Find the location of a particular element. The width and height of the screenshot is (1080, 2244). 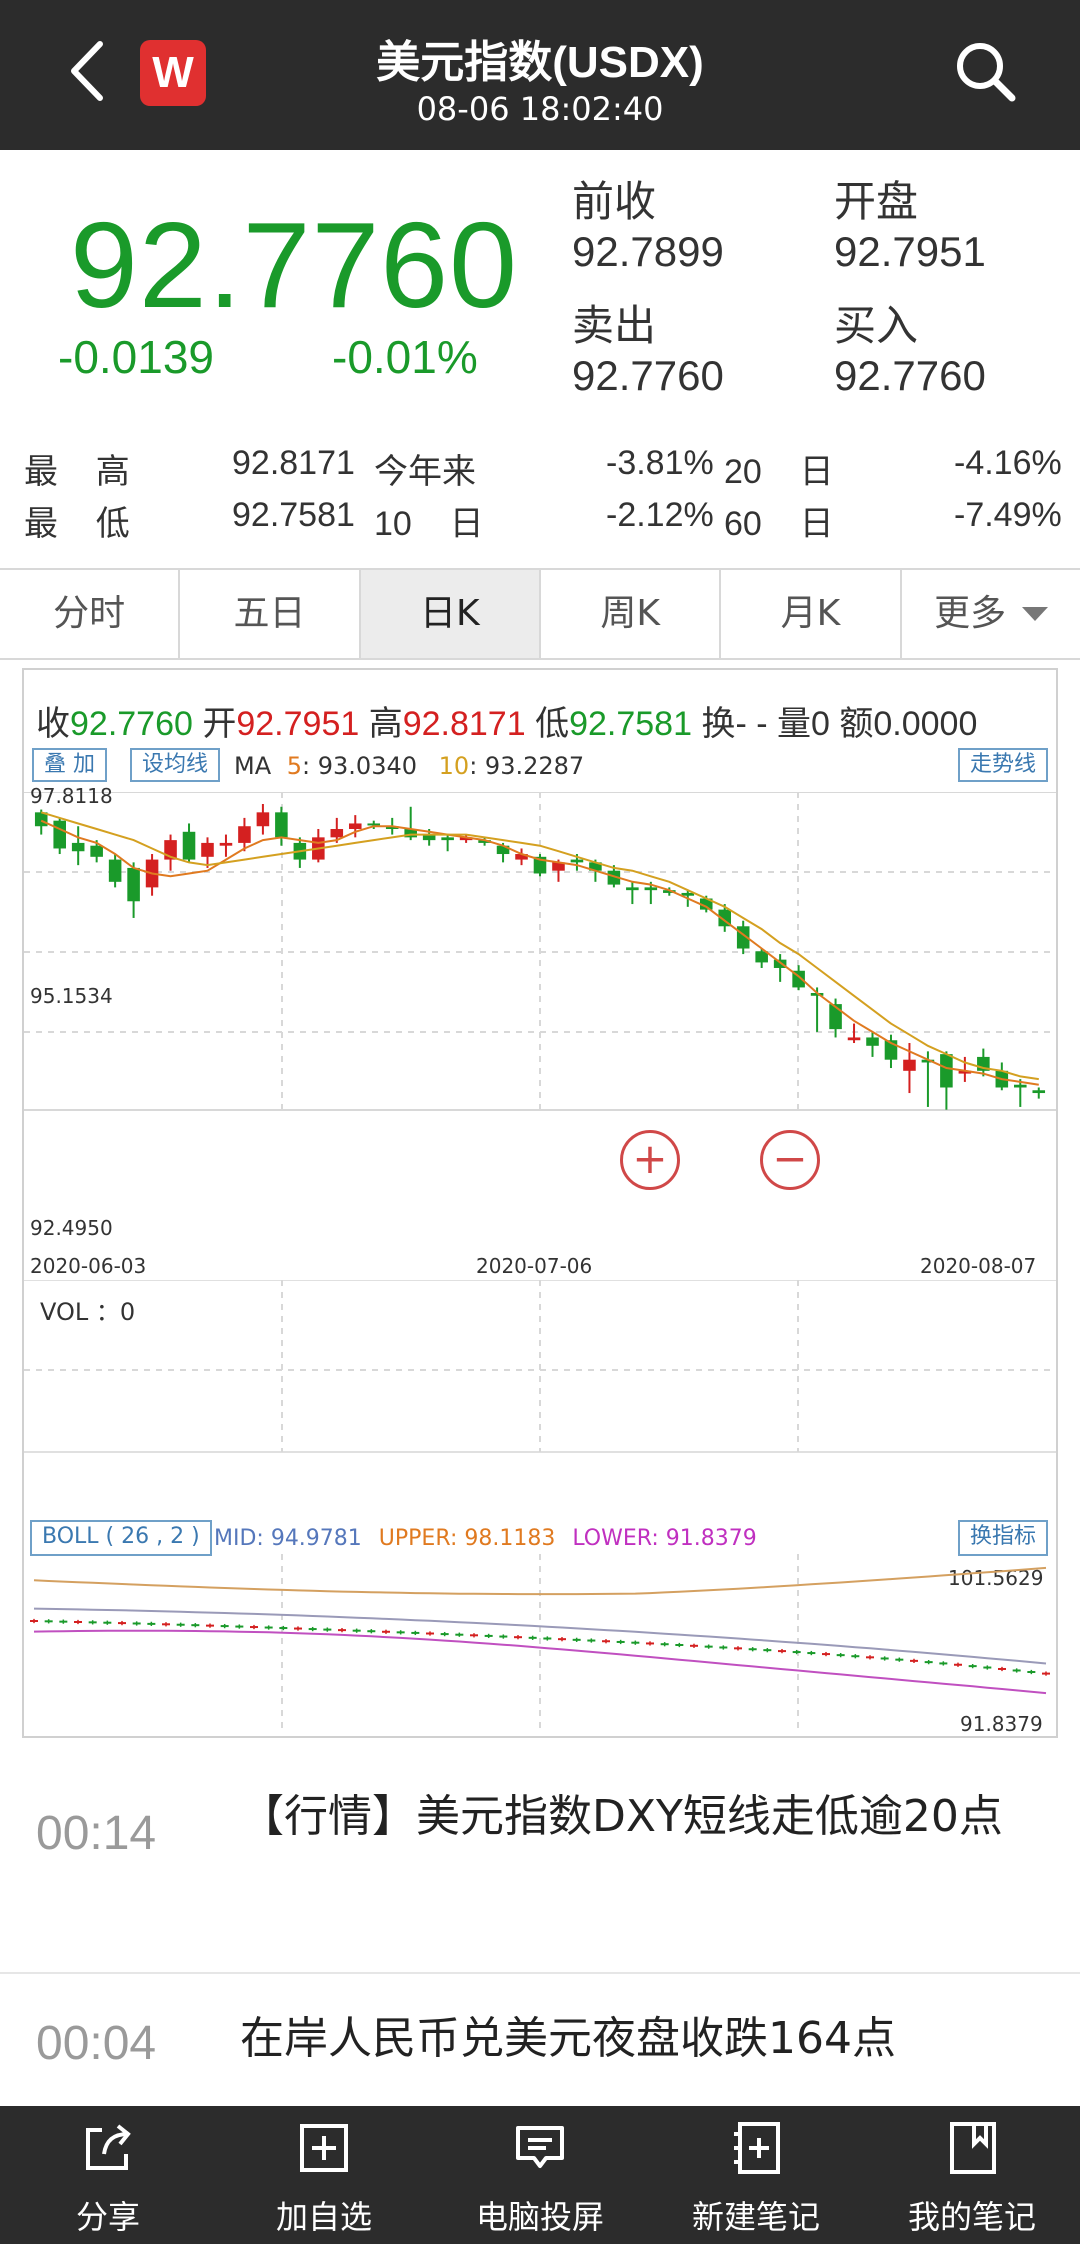

search-icon is located at coordinates (986, 72).